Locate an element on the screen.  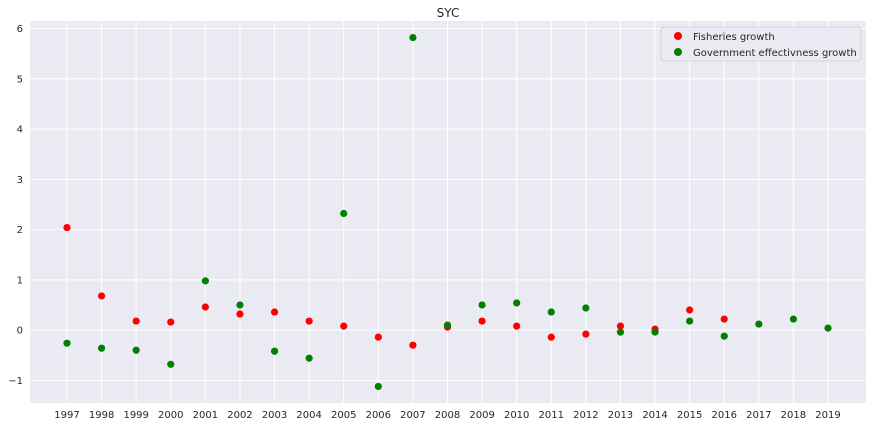
x-tick-label: 2003 is located at coordinates (274, 415).